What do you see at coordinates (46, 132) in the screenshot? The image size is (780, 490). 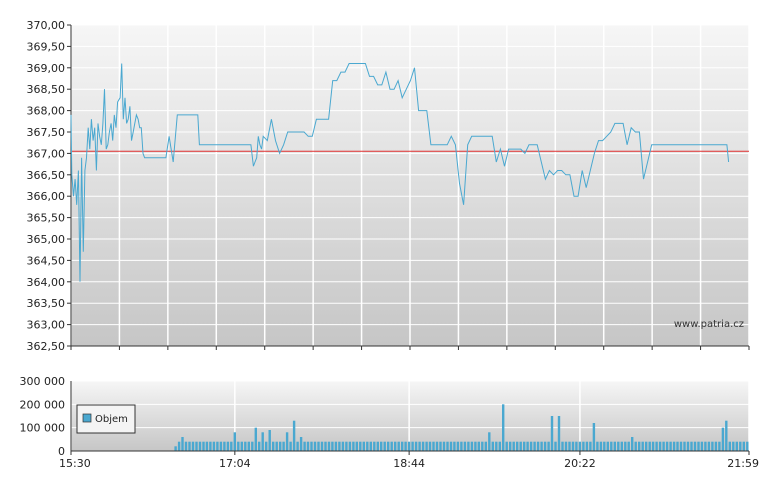 I see `price-ytick-label: 367,50` at bounding box center [46, 132].